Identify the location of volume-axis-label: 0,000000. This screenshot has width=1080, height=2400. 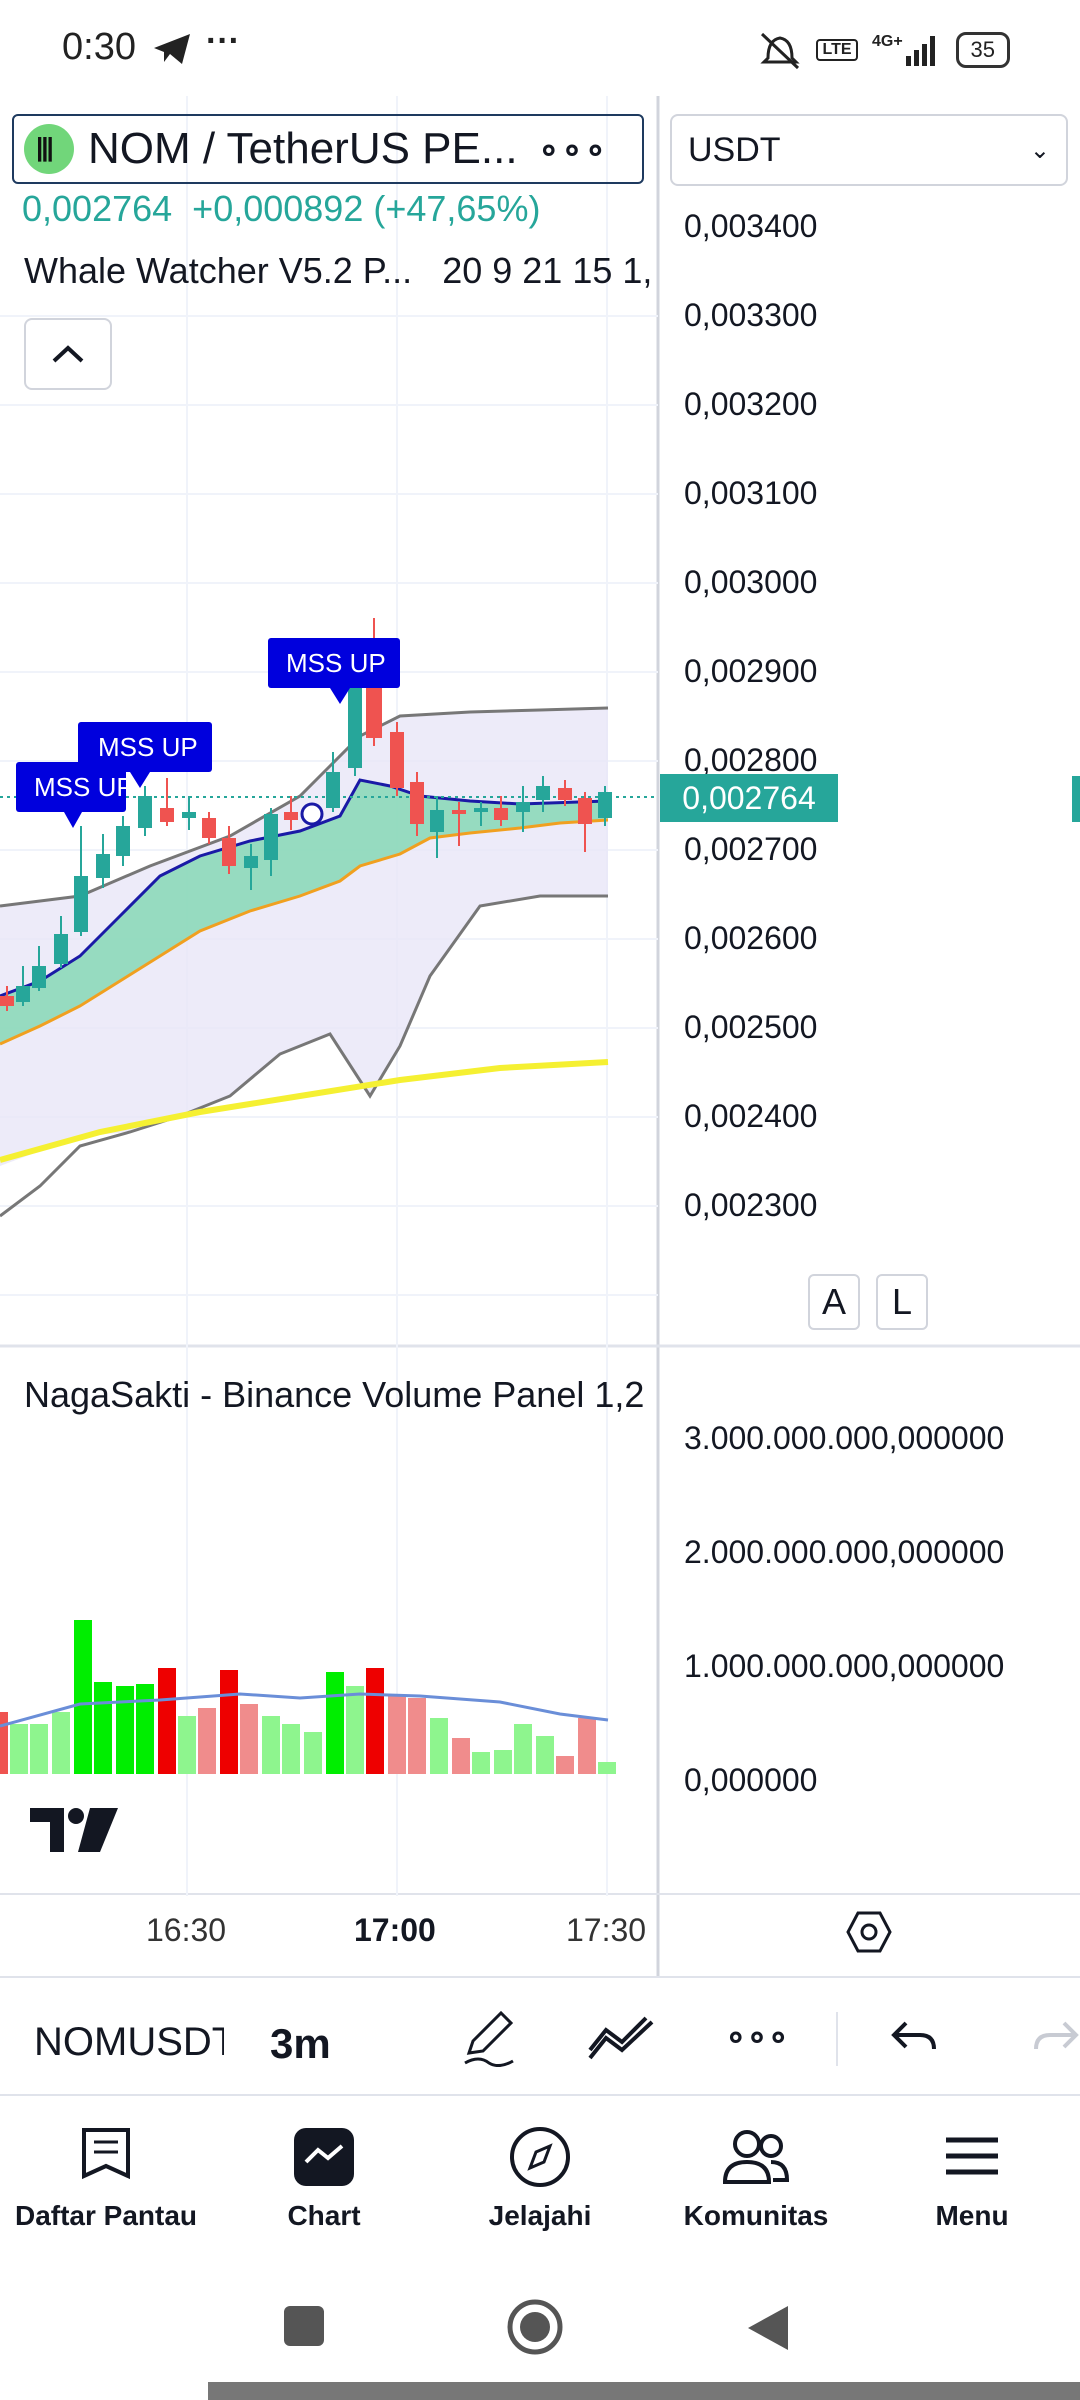
(751, 1780).